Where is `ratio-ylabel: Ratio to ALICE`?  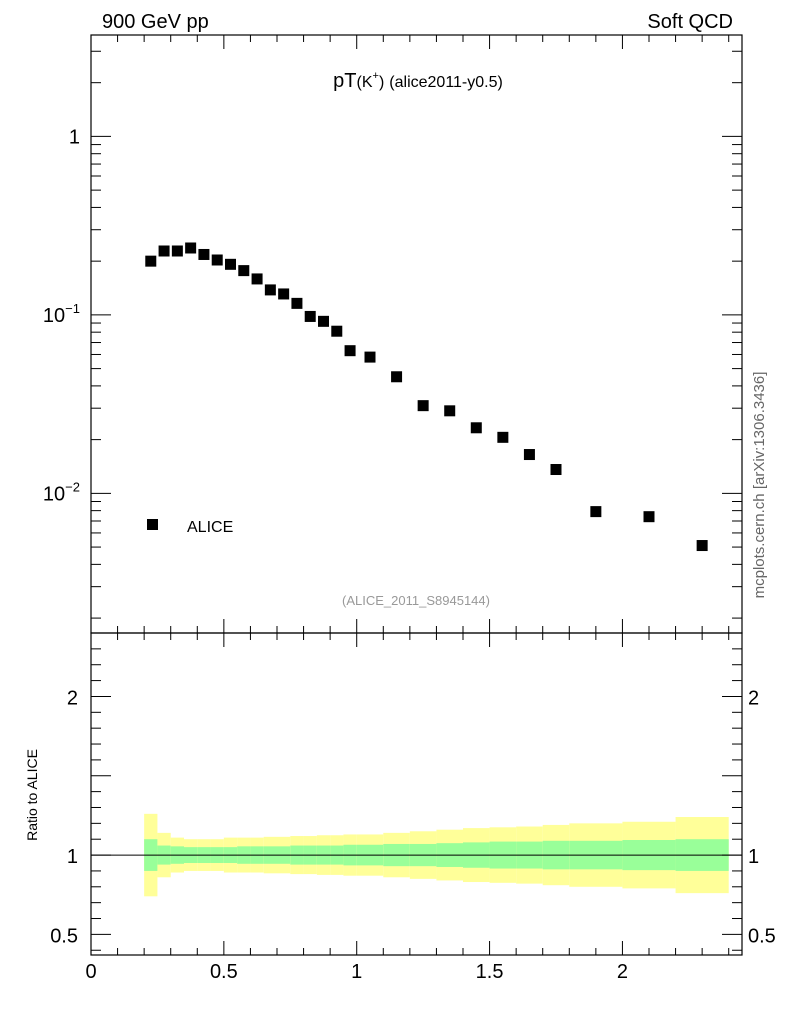 ratio-ylabel: Ratio to ALICE is located at coordinates (32, 795).